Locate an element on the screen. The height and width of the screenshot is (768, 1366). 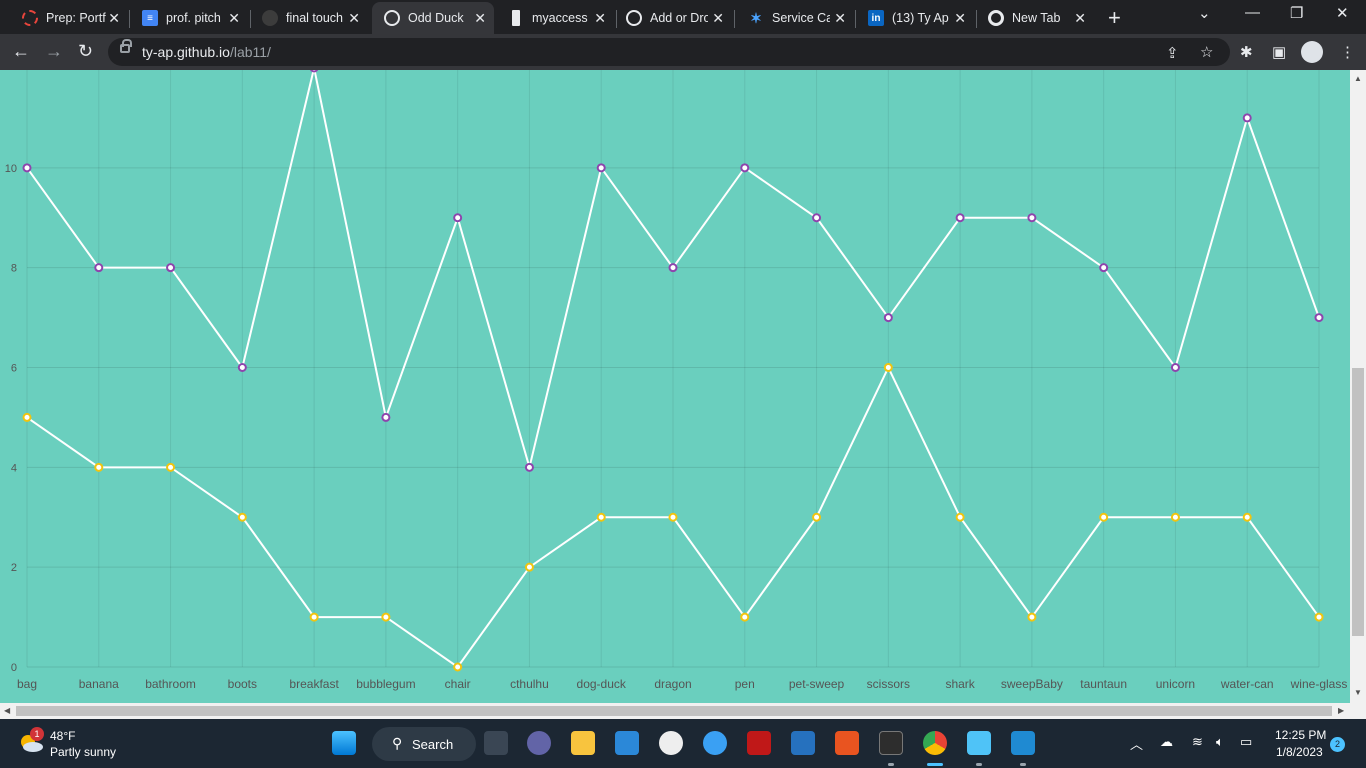
y-tick-label: 0 is located at coordinates (14, 668).